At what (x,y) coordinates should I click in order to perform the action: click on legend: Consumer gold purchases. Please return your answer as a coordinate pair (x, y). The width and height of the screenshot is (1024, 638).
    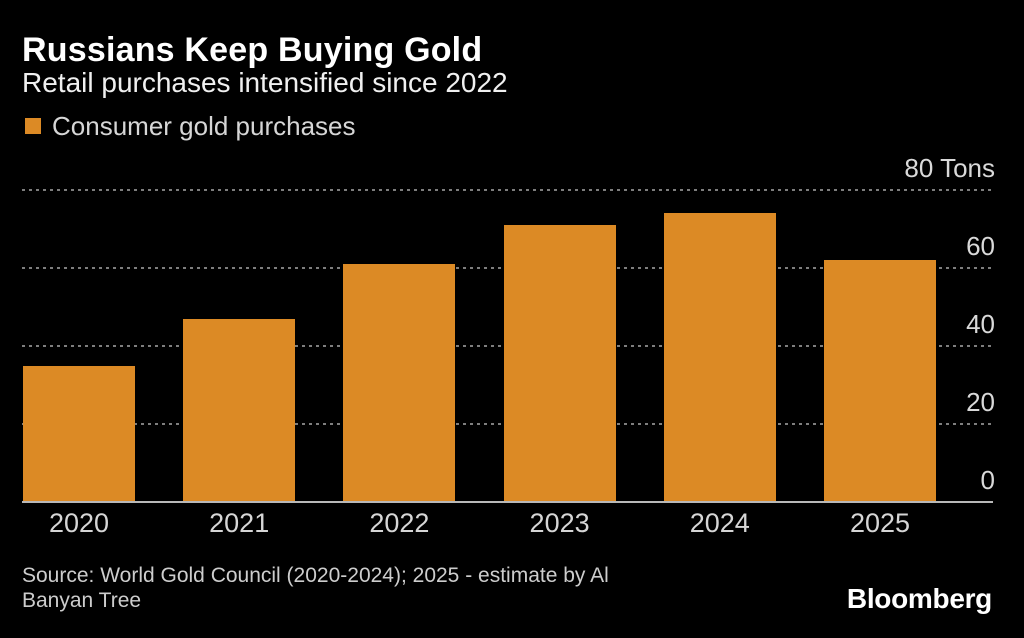
    Looking at the image, I should click on (190, 126).